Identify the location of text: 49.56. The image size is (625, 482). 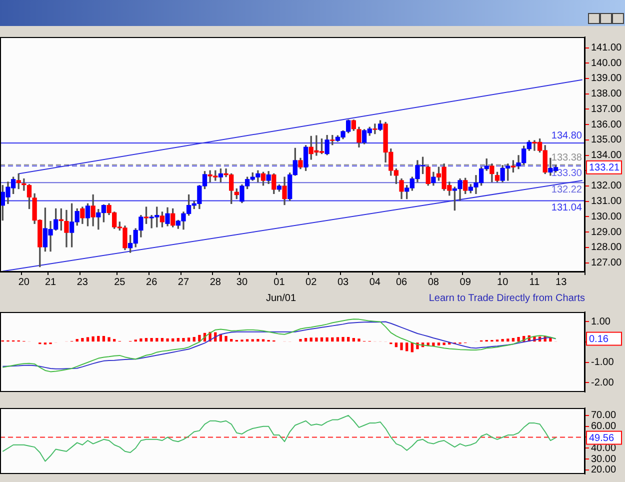
(601, 438).